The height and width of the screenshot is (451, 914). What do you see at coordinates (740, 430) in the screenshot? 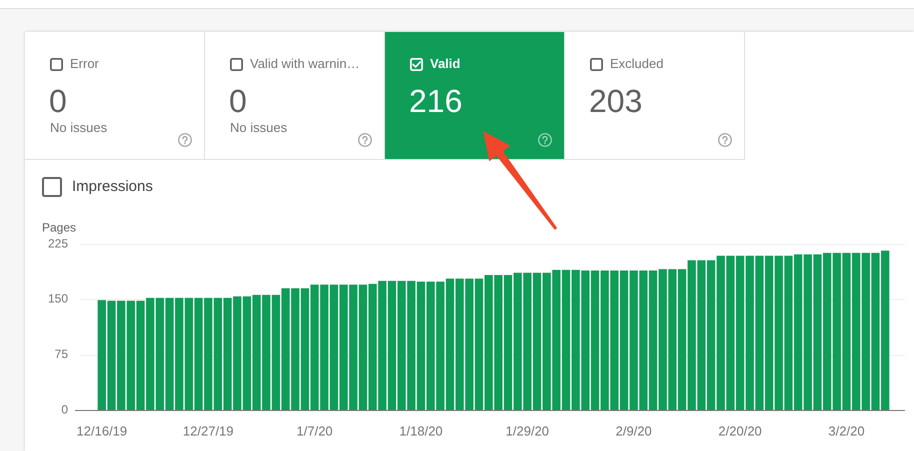
I see `x-tick-label: 2/20/20` at bounding box center [740, 430].